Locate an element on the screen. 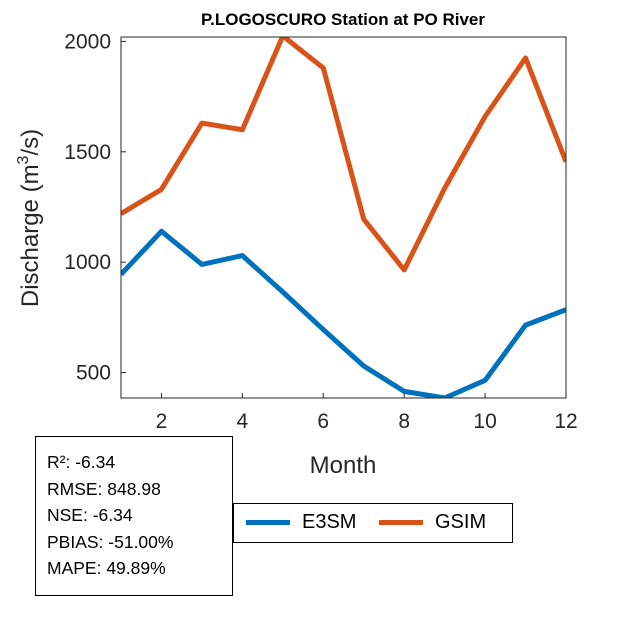 The height and width of the screenshot is (625, 625). y-tick-label: 1500 is located at coordinates (87, 152).